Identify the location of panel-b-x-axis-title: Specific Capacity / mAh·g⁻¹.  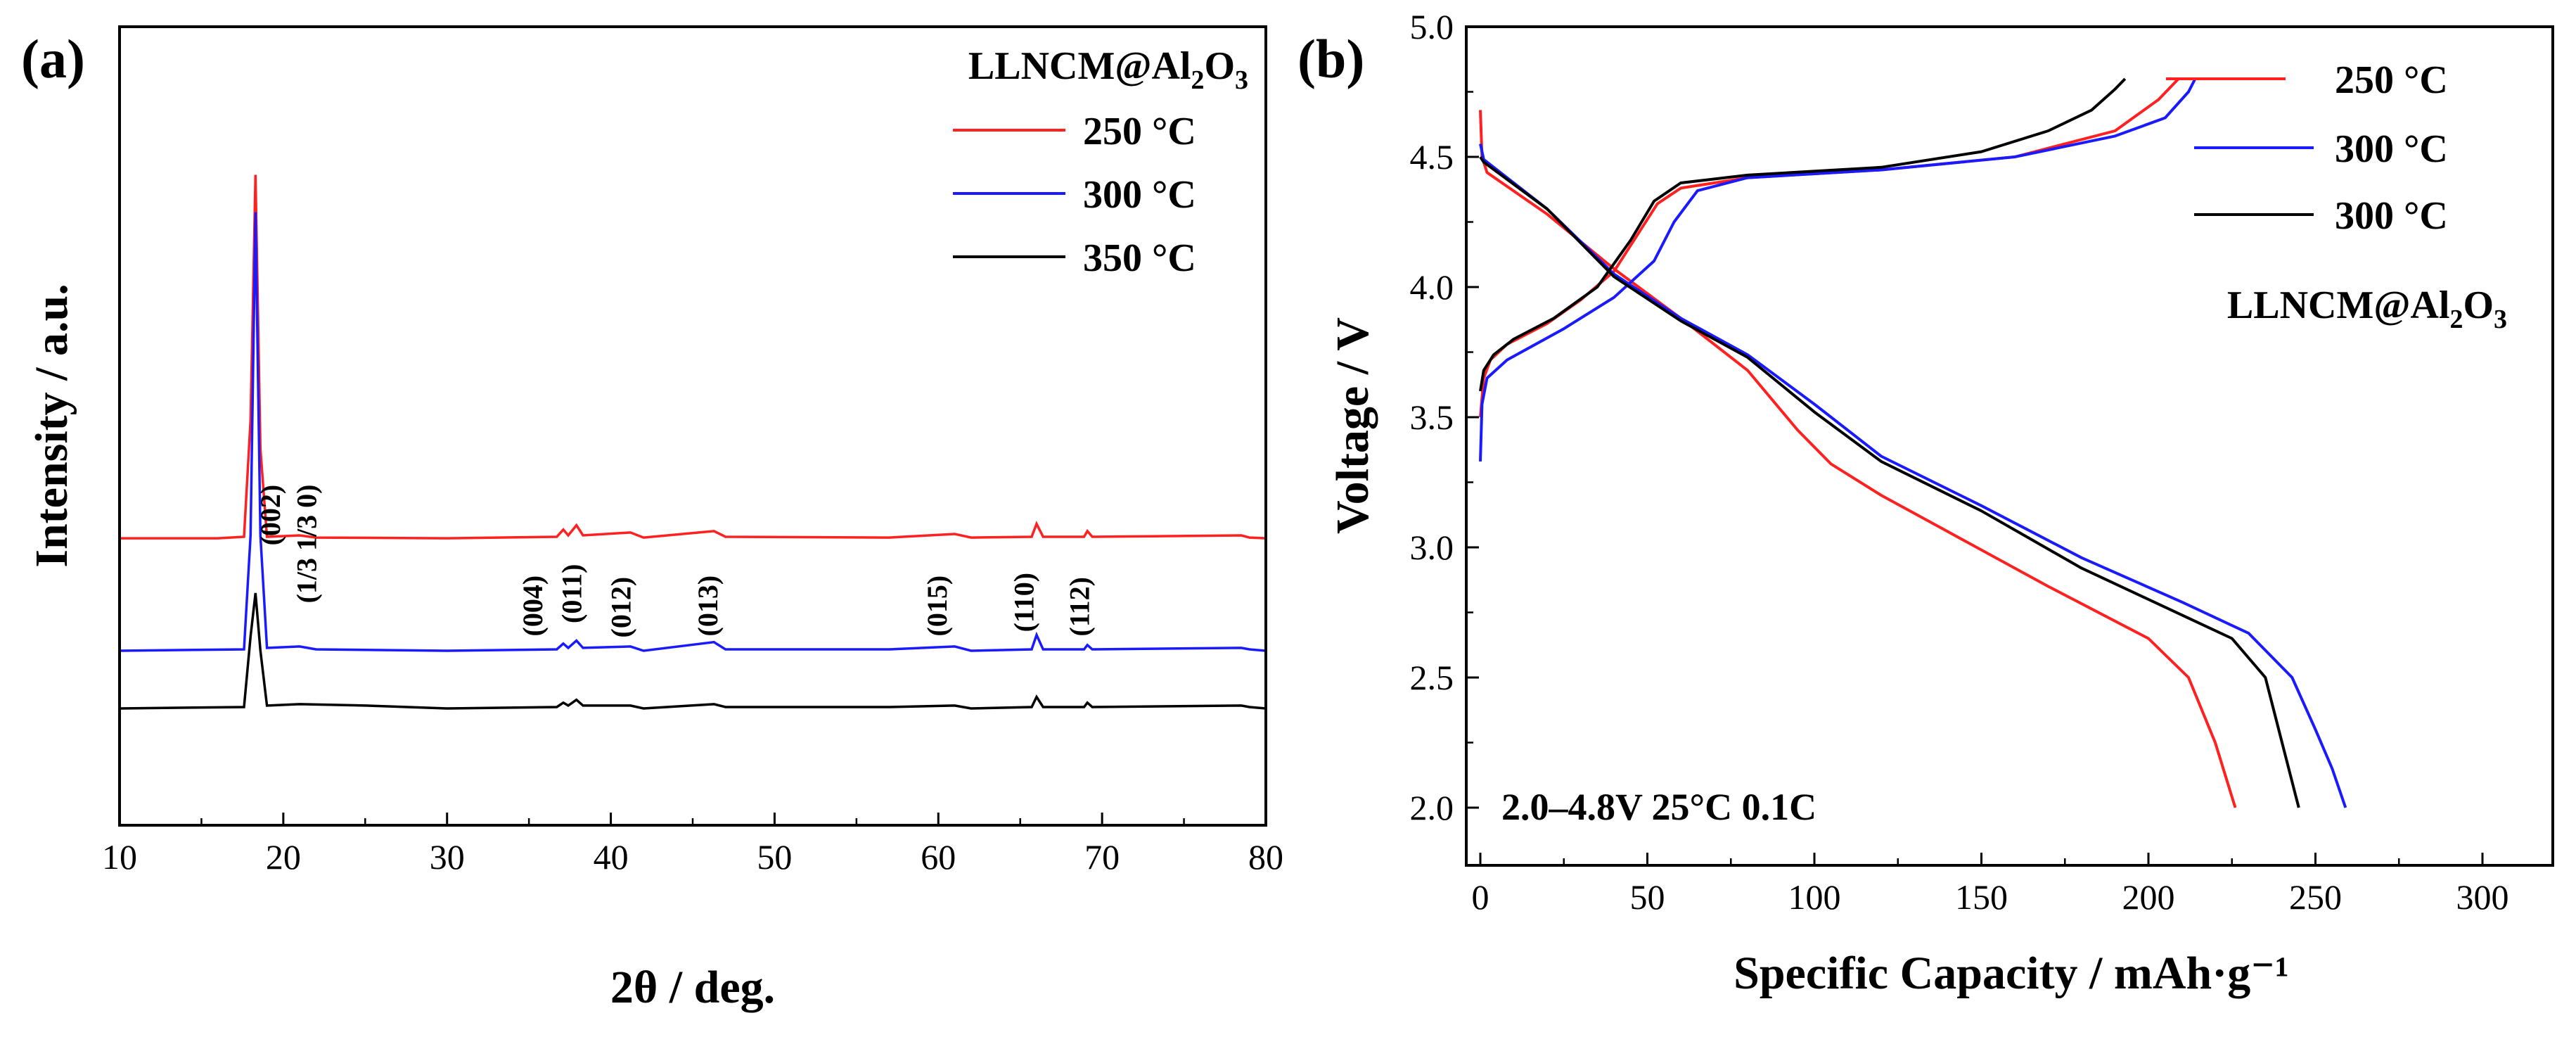
(2011, 973).